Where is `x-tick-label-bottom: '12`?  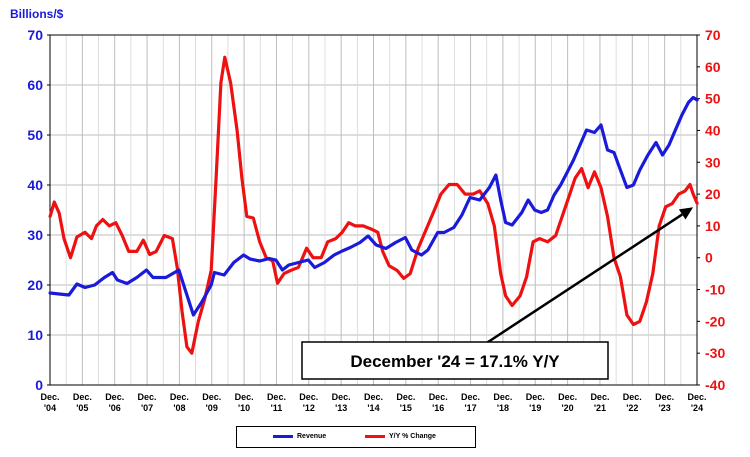
x-tick-label-bottom: '12 is located at coordinates (309, 408).